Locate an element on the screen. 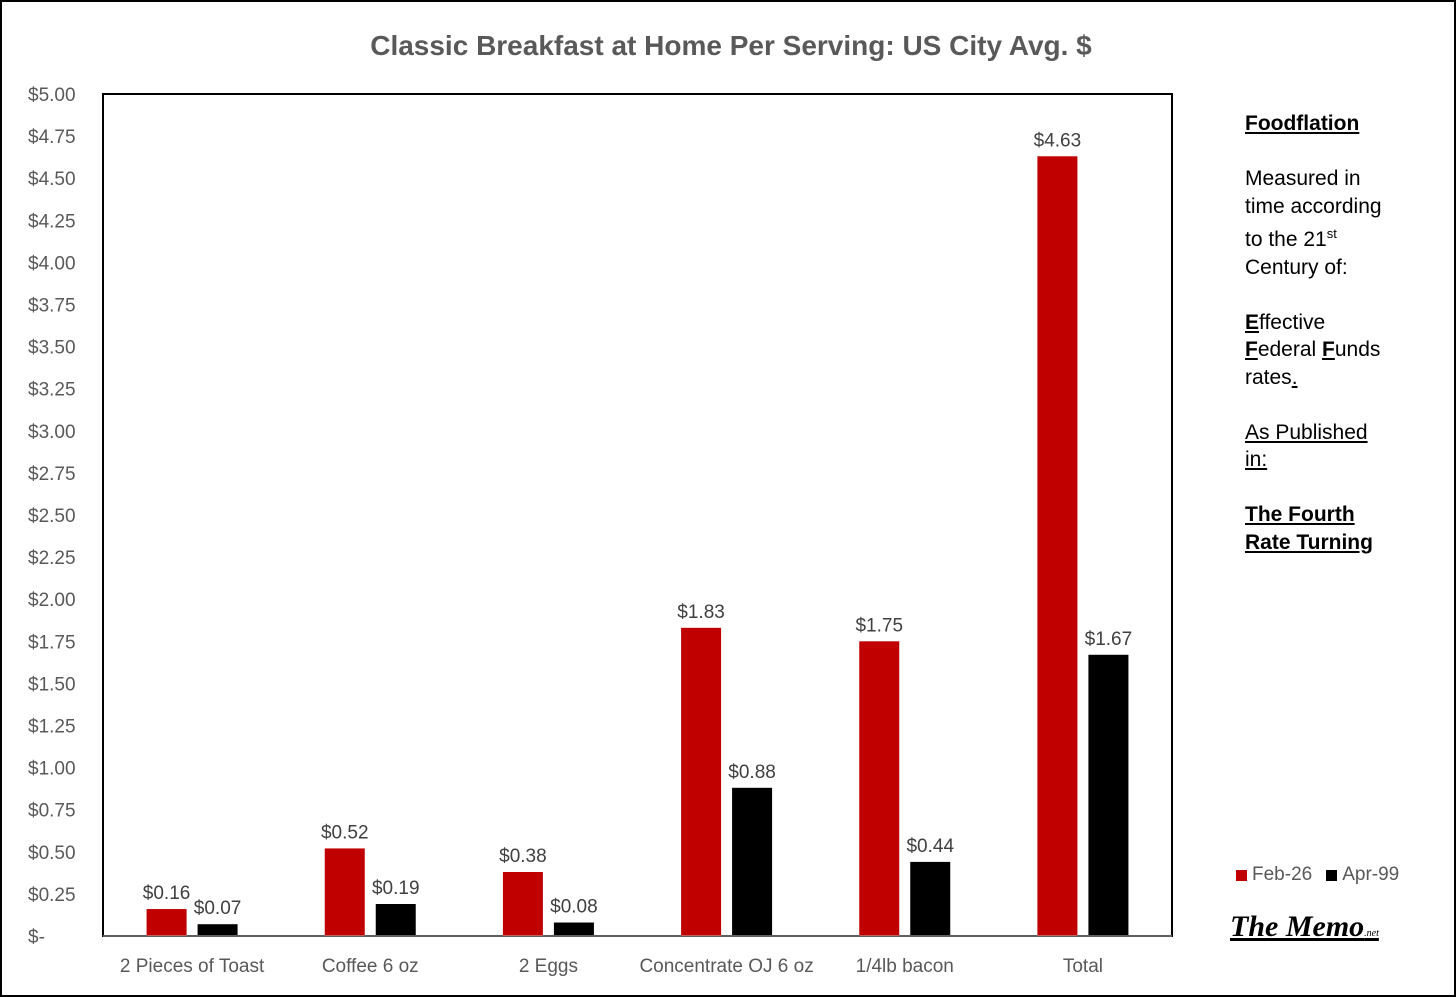  y-tick-label: $0.50 is located at coordinates (52, 853).